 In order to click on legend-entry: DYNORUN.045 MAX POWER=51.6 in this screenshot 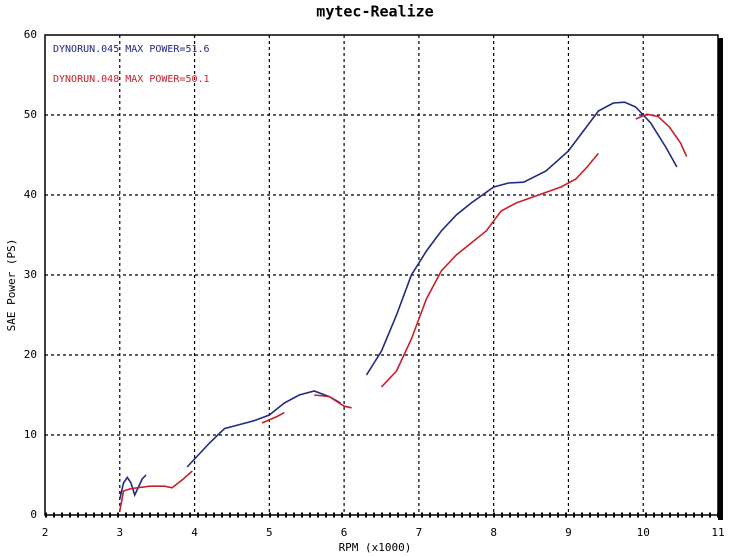, I will do `click(131, 49)`.